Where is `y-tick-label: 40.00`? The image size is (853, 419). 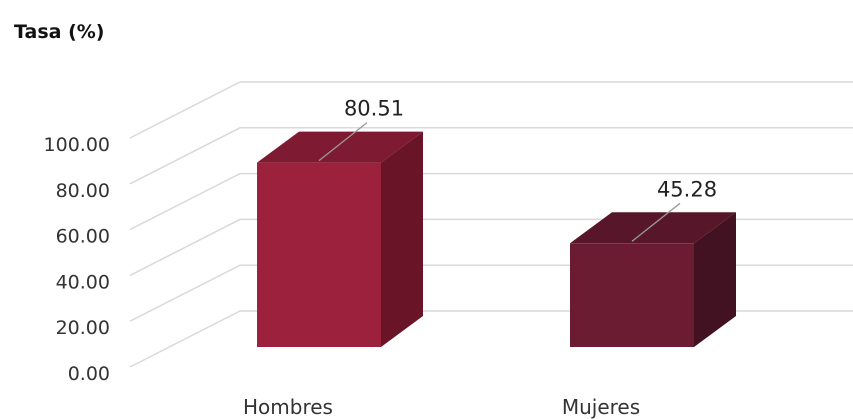
y-tick-label: 40.00 is located at coordinates (83, 282).